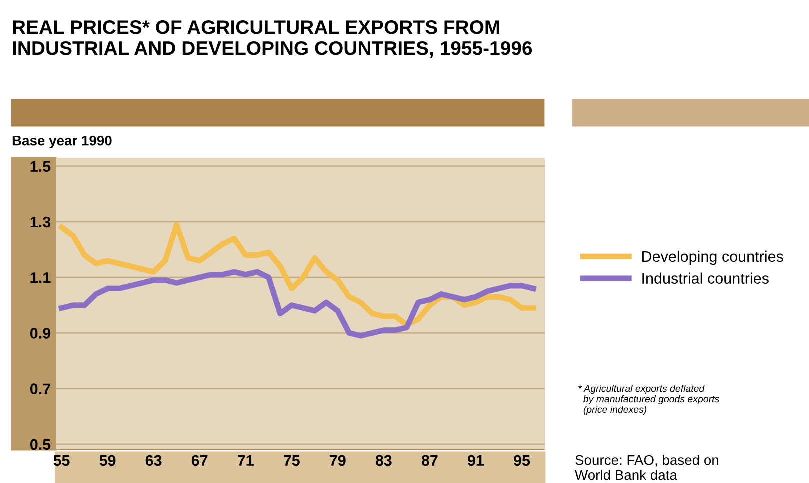 This screenshot has width=809, height=483. I want to click on x-tick-label: 87, so click(430, 460).